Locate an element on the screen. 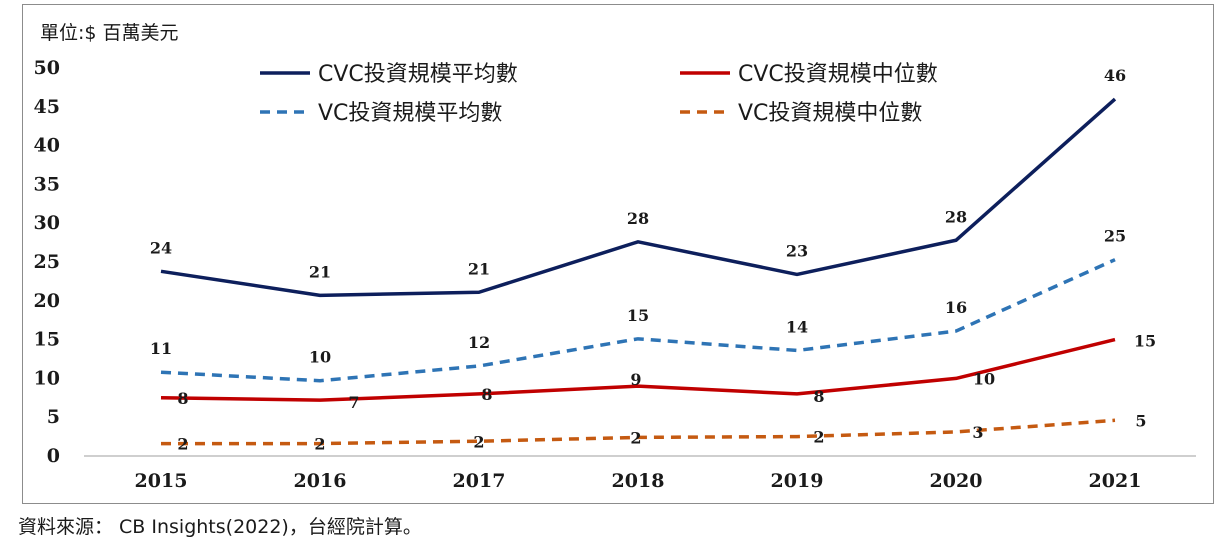 The image size is (1219, 556). legend-label: CVC投資規模平均數 is located at coordinates (418, 74).